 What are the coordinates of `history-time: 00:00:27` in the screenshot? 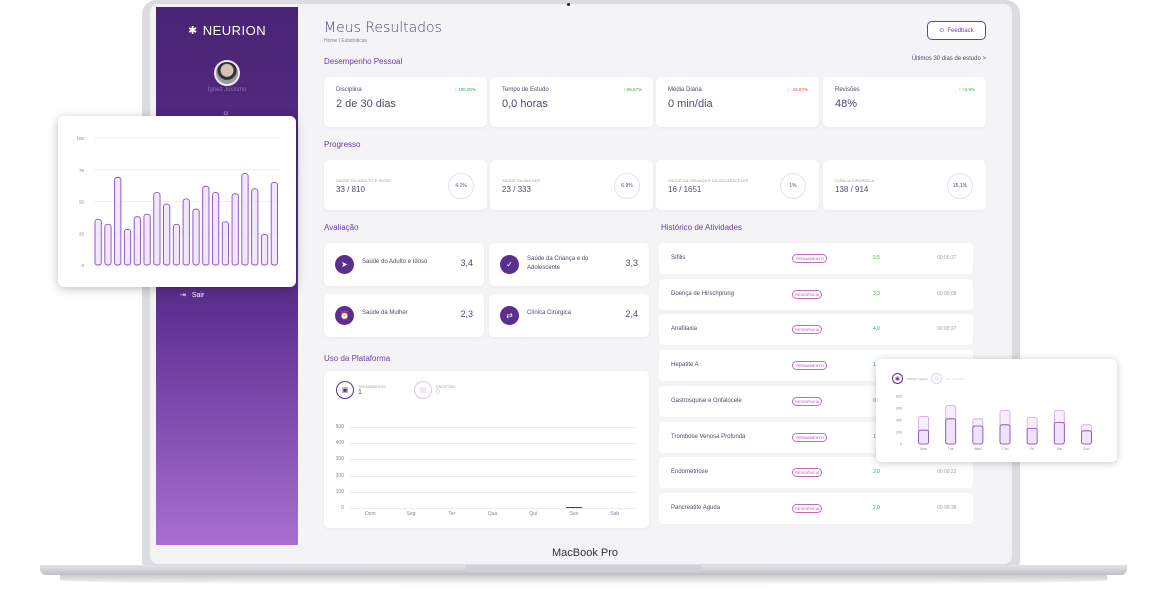 It's located at (947, 329).